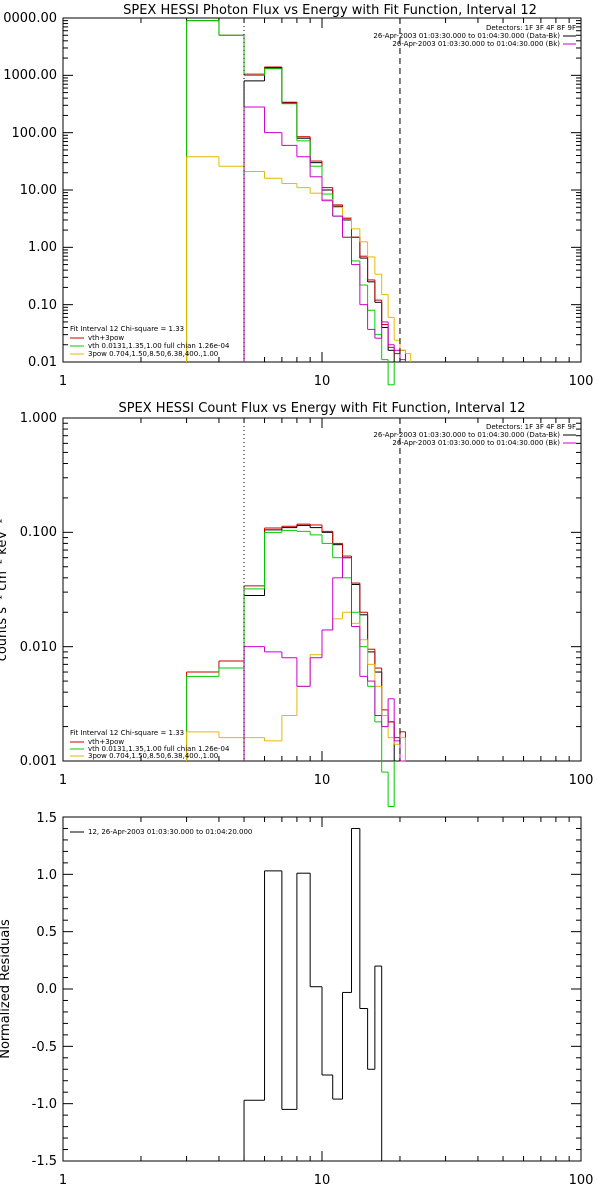 The height and width of the screenshot is (1200, 600). I want to click on photon-flux-x-tick-labels: 1 10 100, so click(326, 381).